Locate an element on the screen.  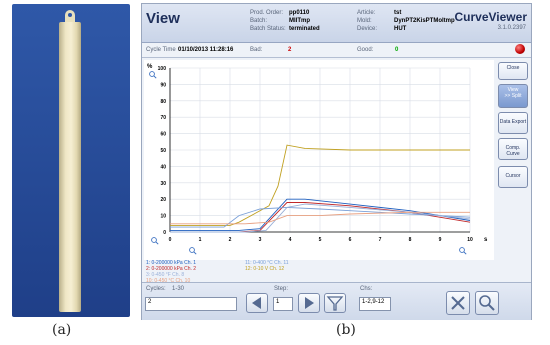
tools-icon is located at coordinates (458, 303).